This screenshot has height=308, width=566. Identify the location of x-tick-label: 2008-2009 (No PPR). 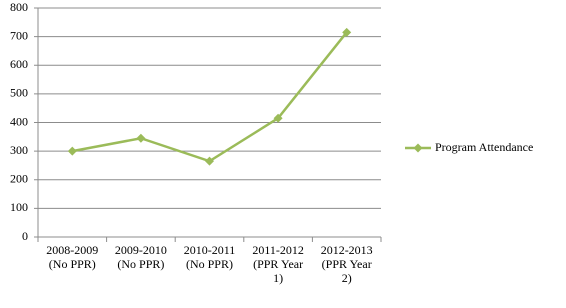
(72, 257).